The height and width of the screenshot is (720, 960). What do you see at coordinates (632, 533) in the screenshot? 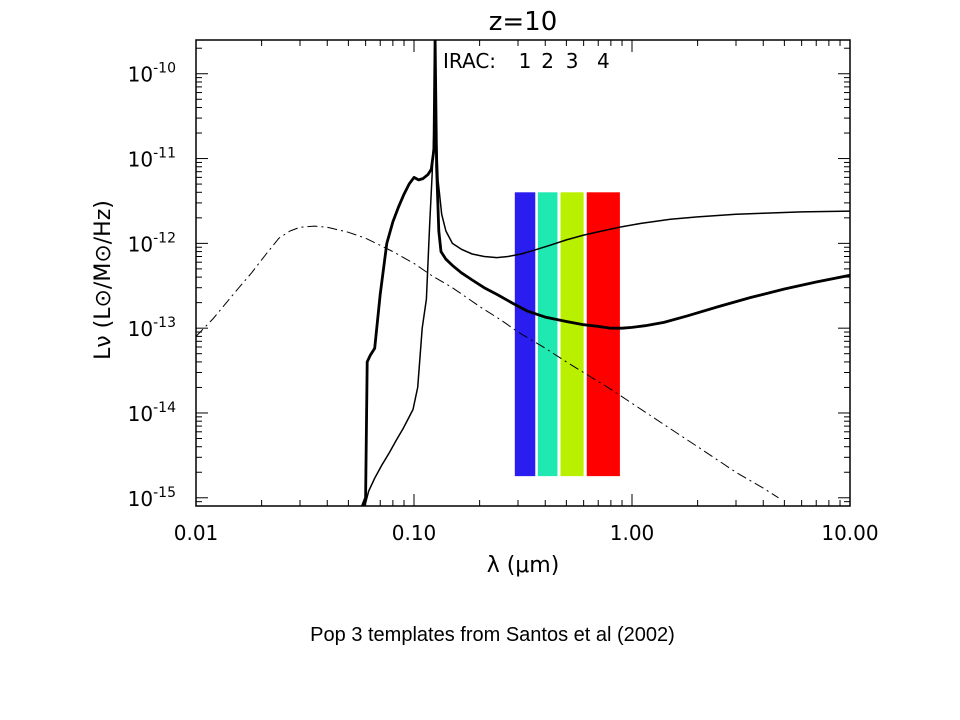
I see `x-tick-label: 1.00` at bounding box center [632, 533].